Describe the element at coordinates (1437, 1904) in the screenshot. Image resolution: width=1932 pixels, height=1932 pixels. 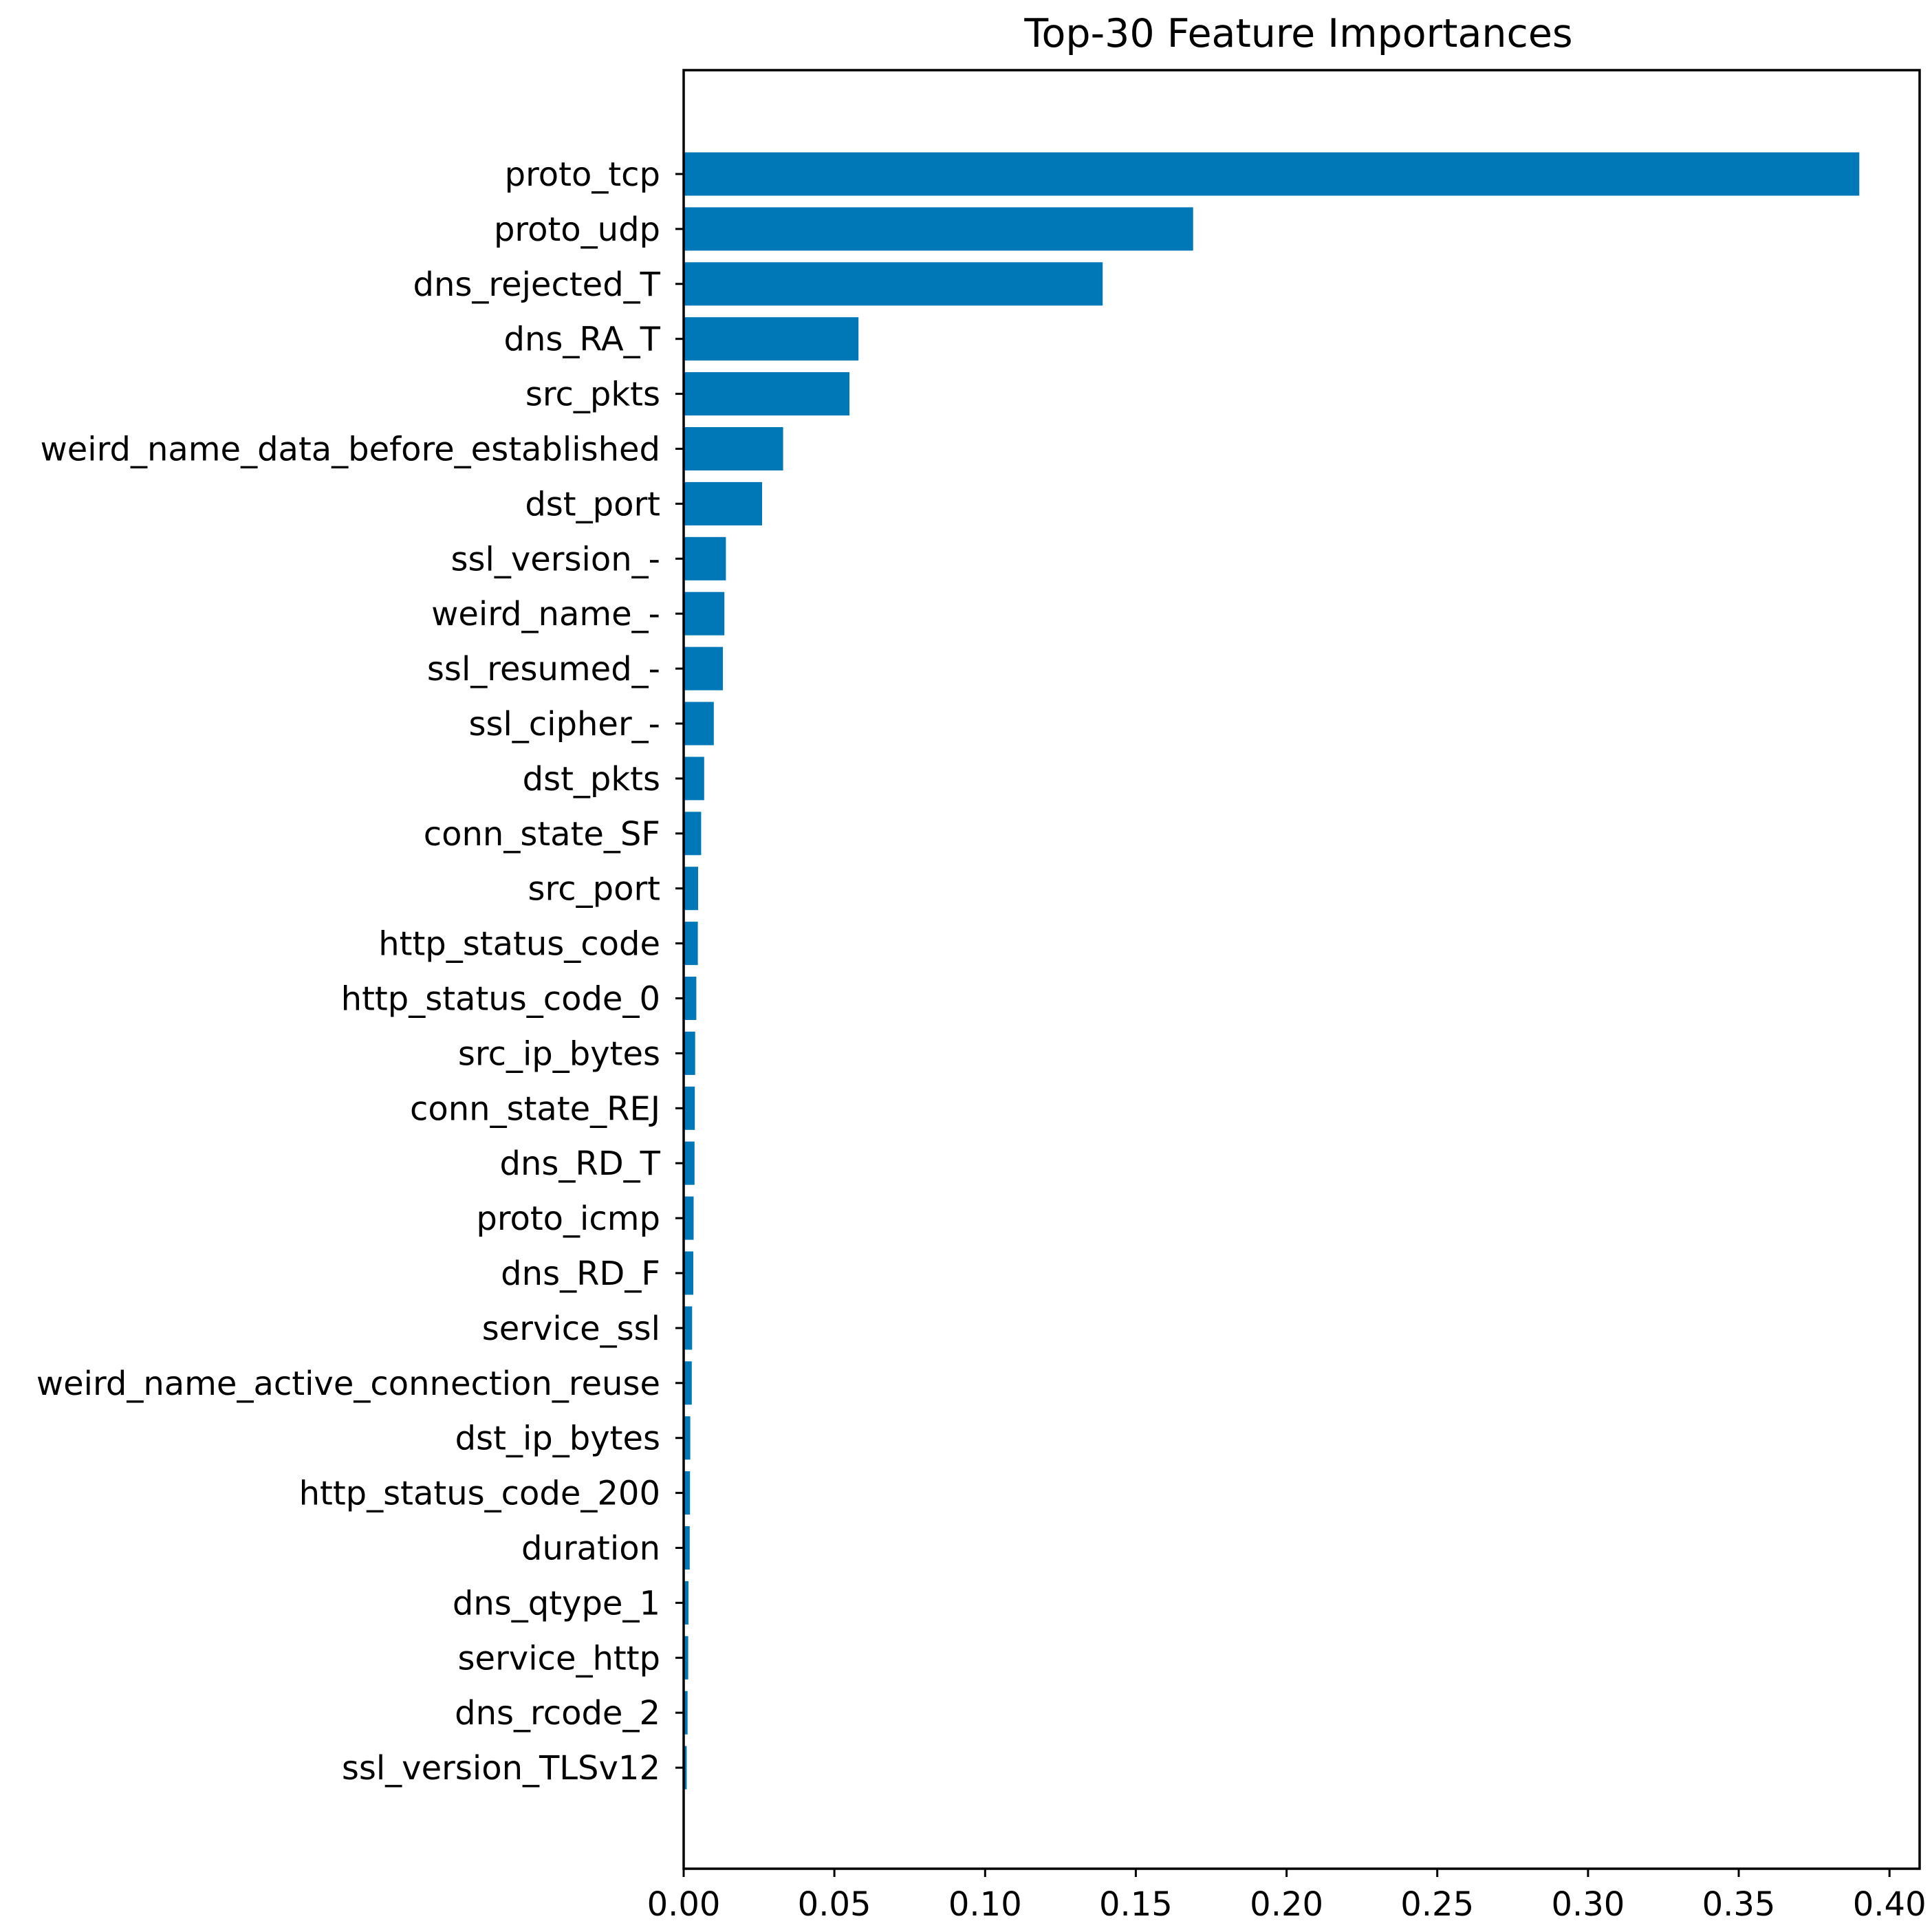
I see `x-tick-label: 0.25` at that location.